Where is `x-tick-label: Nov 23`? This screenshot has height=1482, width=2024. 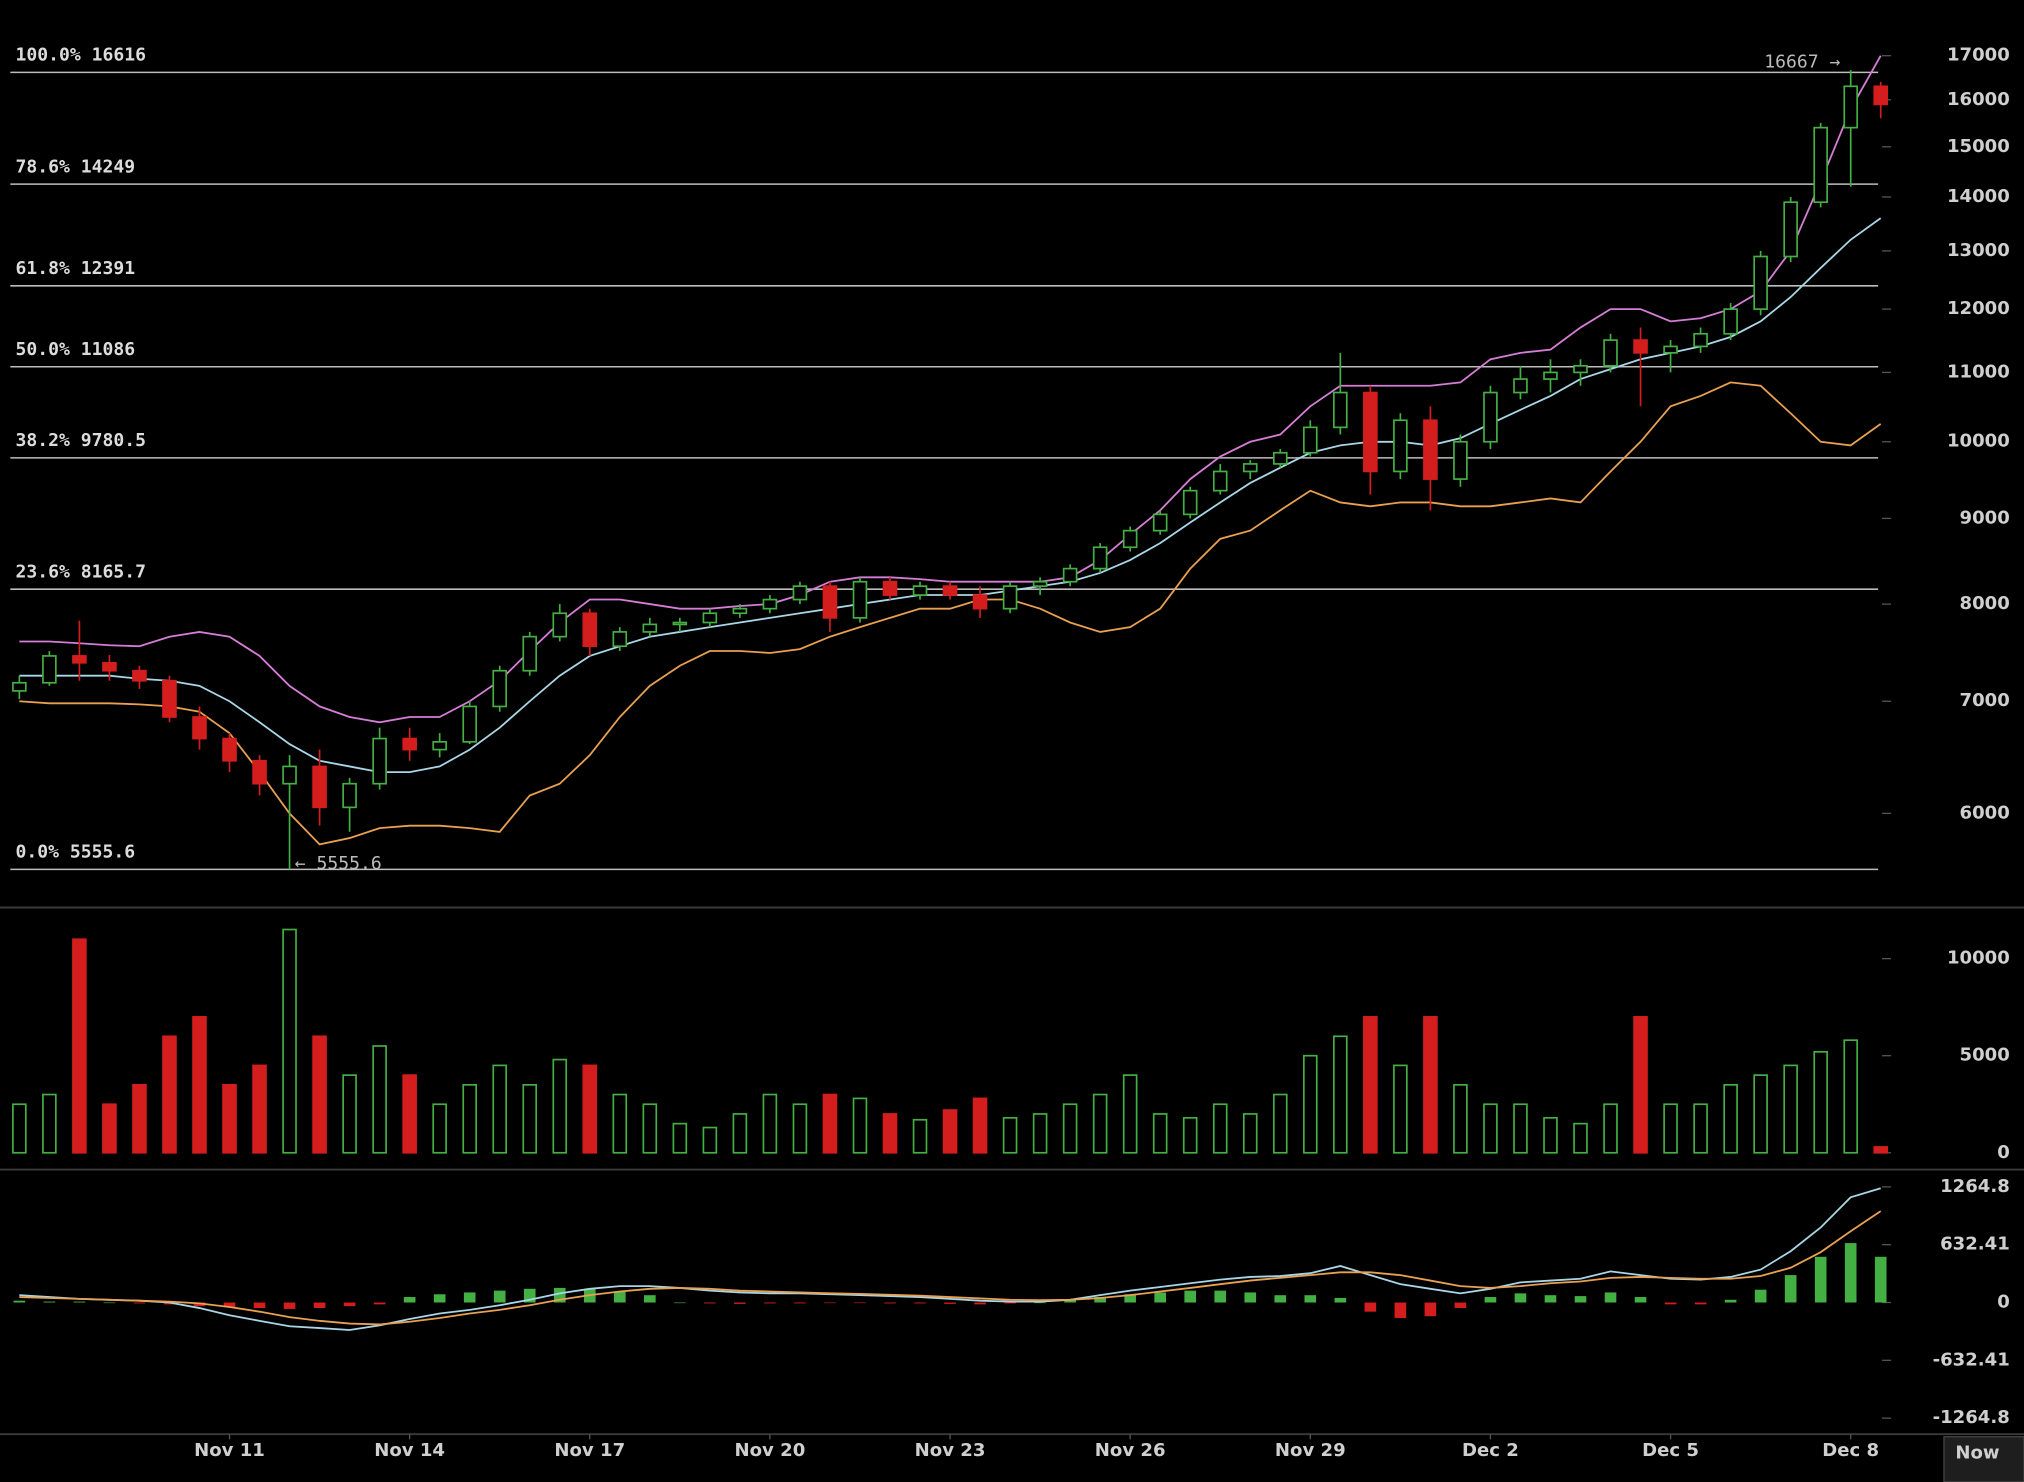
x-tick-label: Nov 23 is located at coordinates (950, 1450).